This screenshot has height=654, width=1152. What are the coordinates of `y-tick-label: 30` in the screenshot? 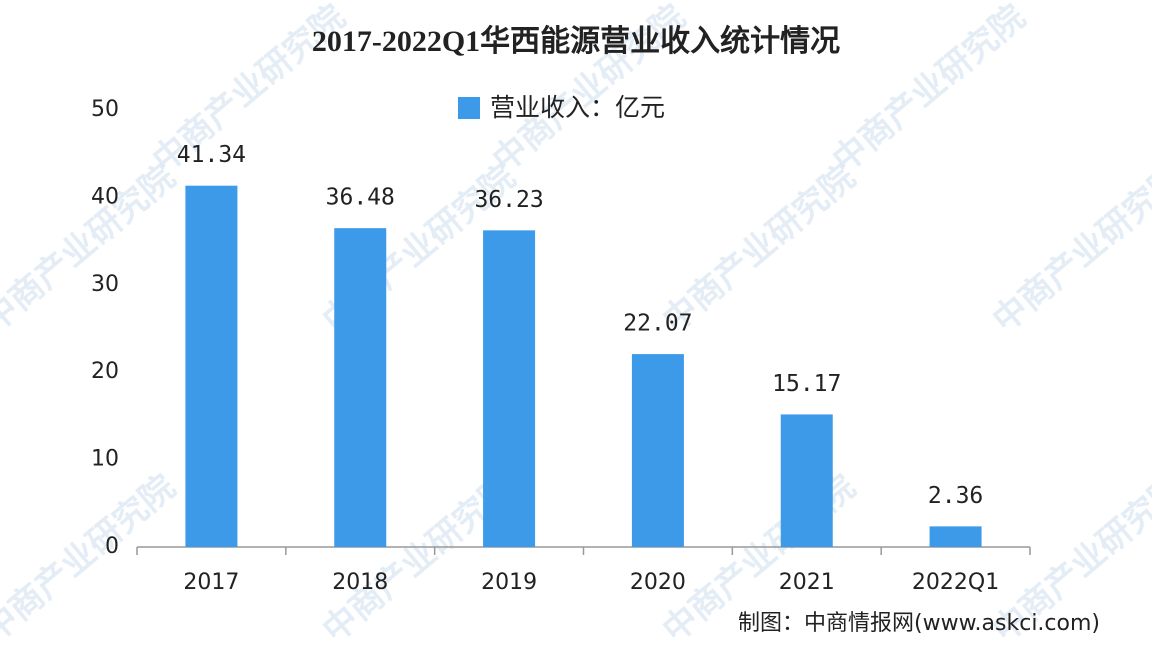 It's located at (105, 284).